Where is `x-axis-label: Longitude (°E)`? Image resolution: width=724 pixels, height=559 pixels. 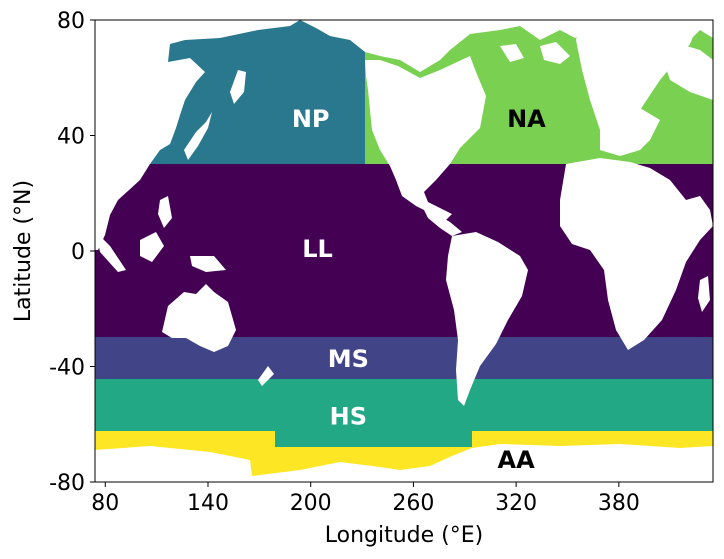
x-axis-label: Longitude (°E) is located at coordinates (404, 535).